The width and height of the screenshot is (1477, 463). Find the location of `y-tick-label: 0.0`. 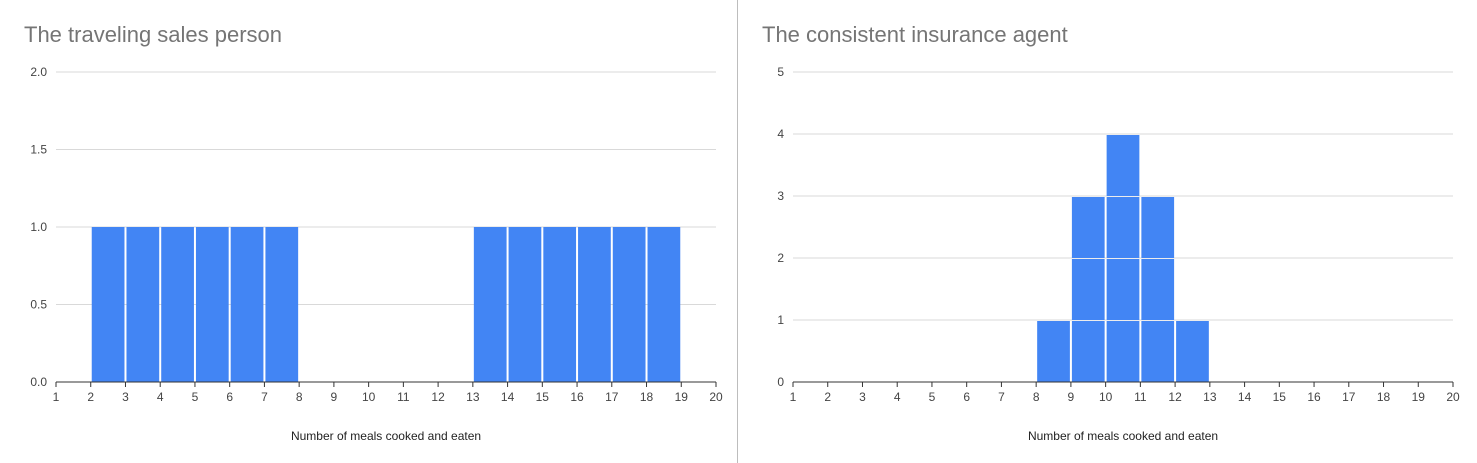

y-tick-label: 0.0 is located at coordinates (38, 382).